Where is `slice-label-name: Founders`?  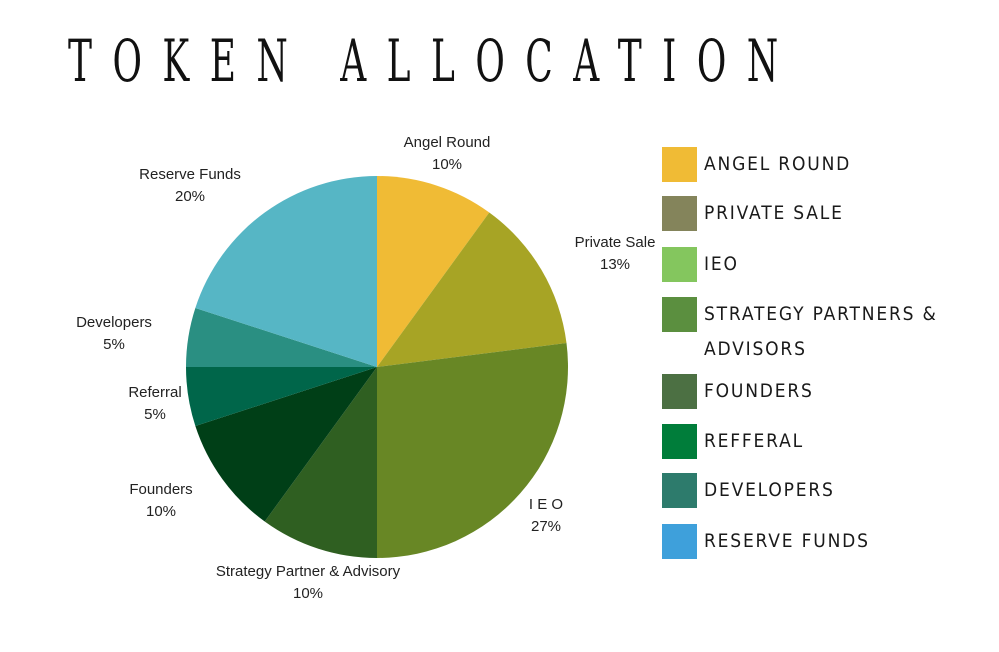
slice-label-name: Founders is located at coordinates (160, 489).